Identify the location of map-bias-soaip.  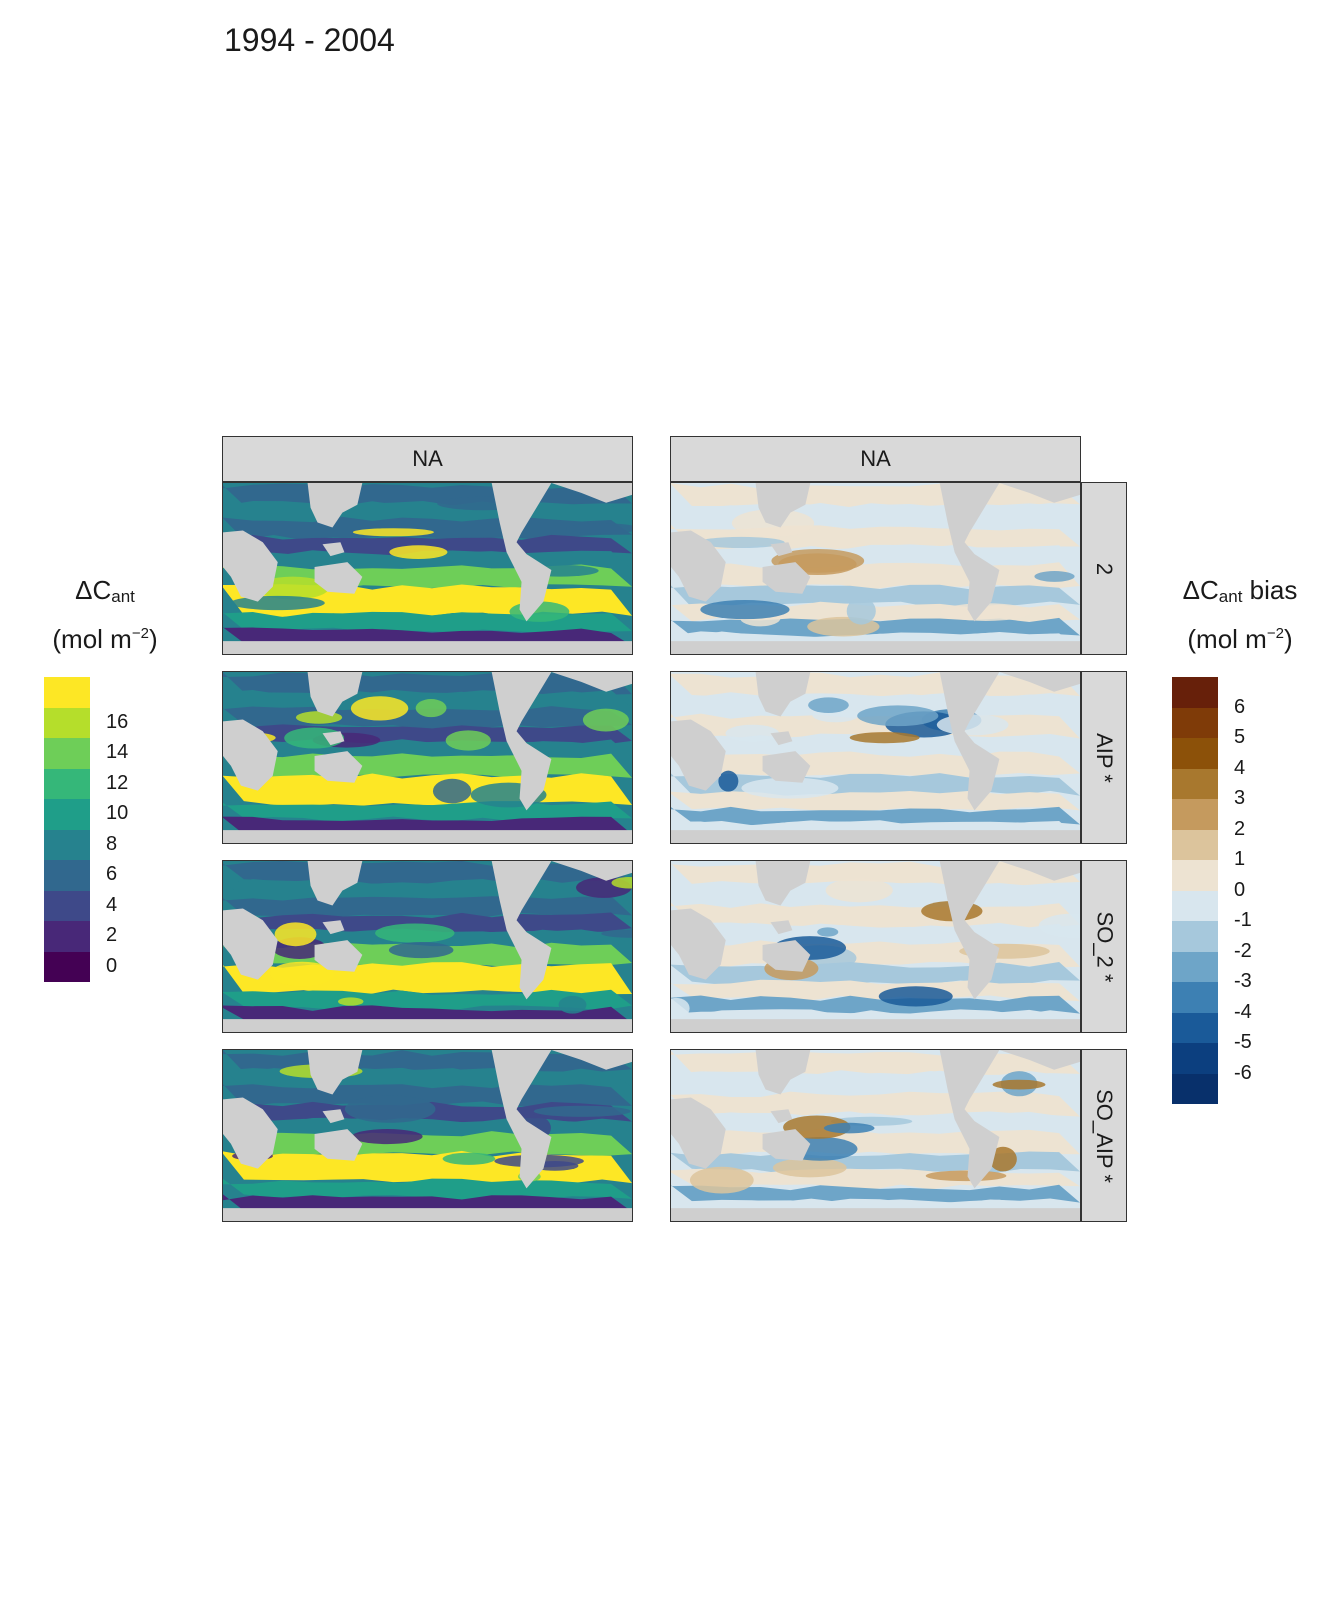
(875, 1135).